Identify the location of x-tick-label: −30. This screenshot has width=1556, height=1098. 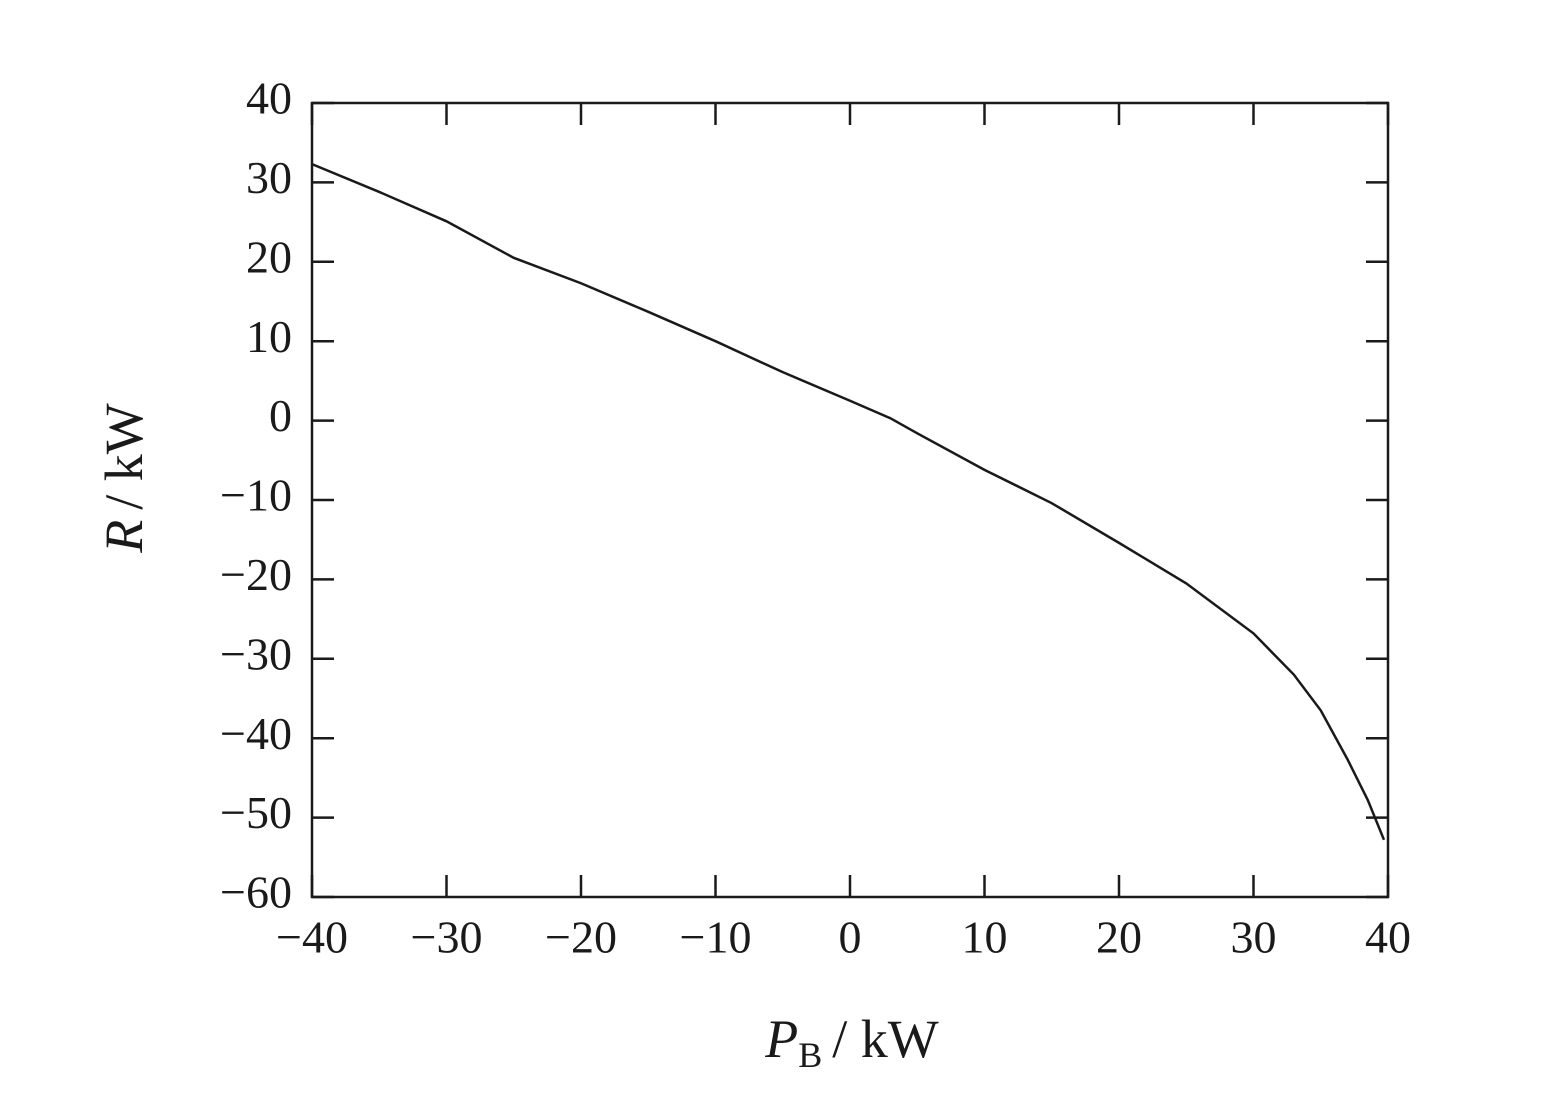
(447, 937).